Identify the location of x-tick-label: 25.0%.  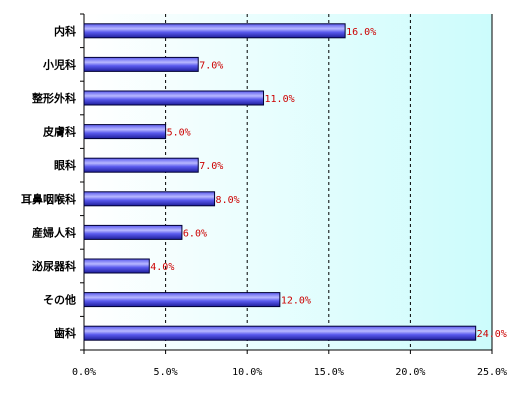
(492, 372).